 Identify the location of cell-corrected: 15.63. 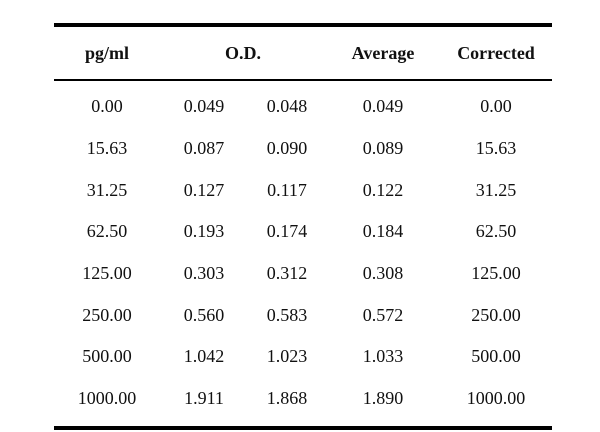
(496, 148).